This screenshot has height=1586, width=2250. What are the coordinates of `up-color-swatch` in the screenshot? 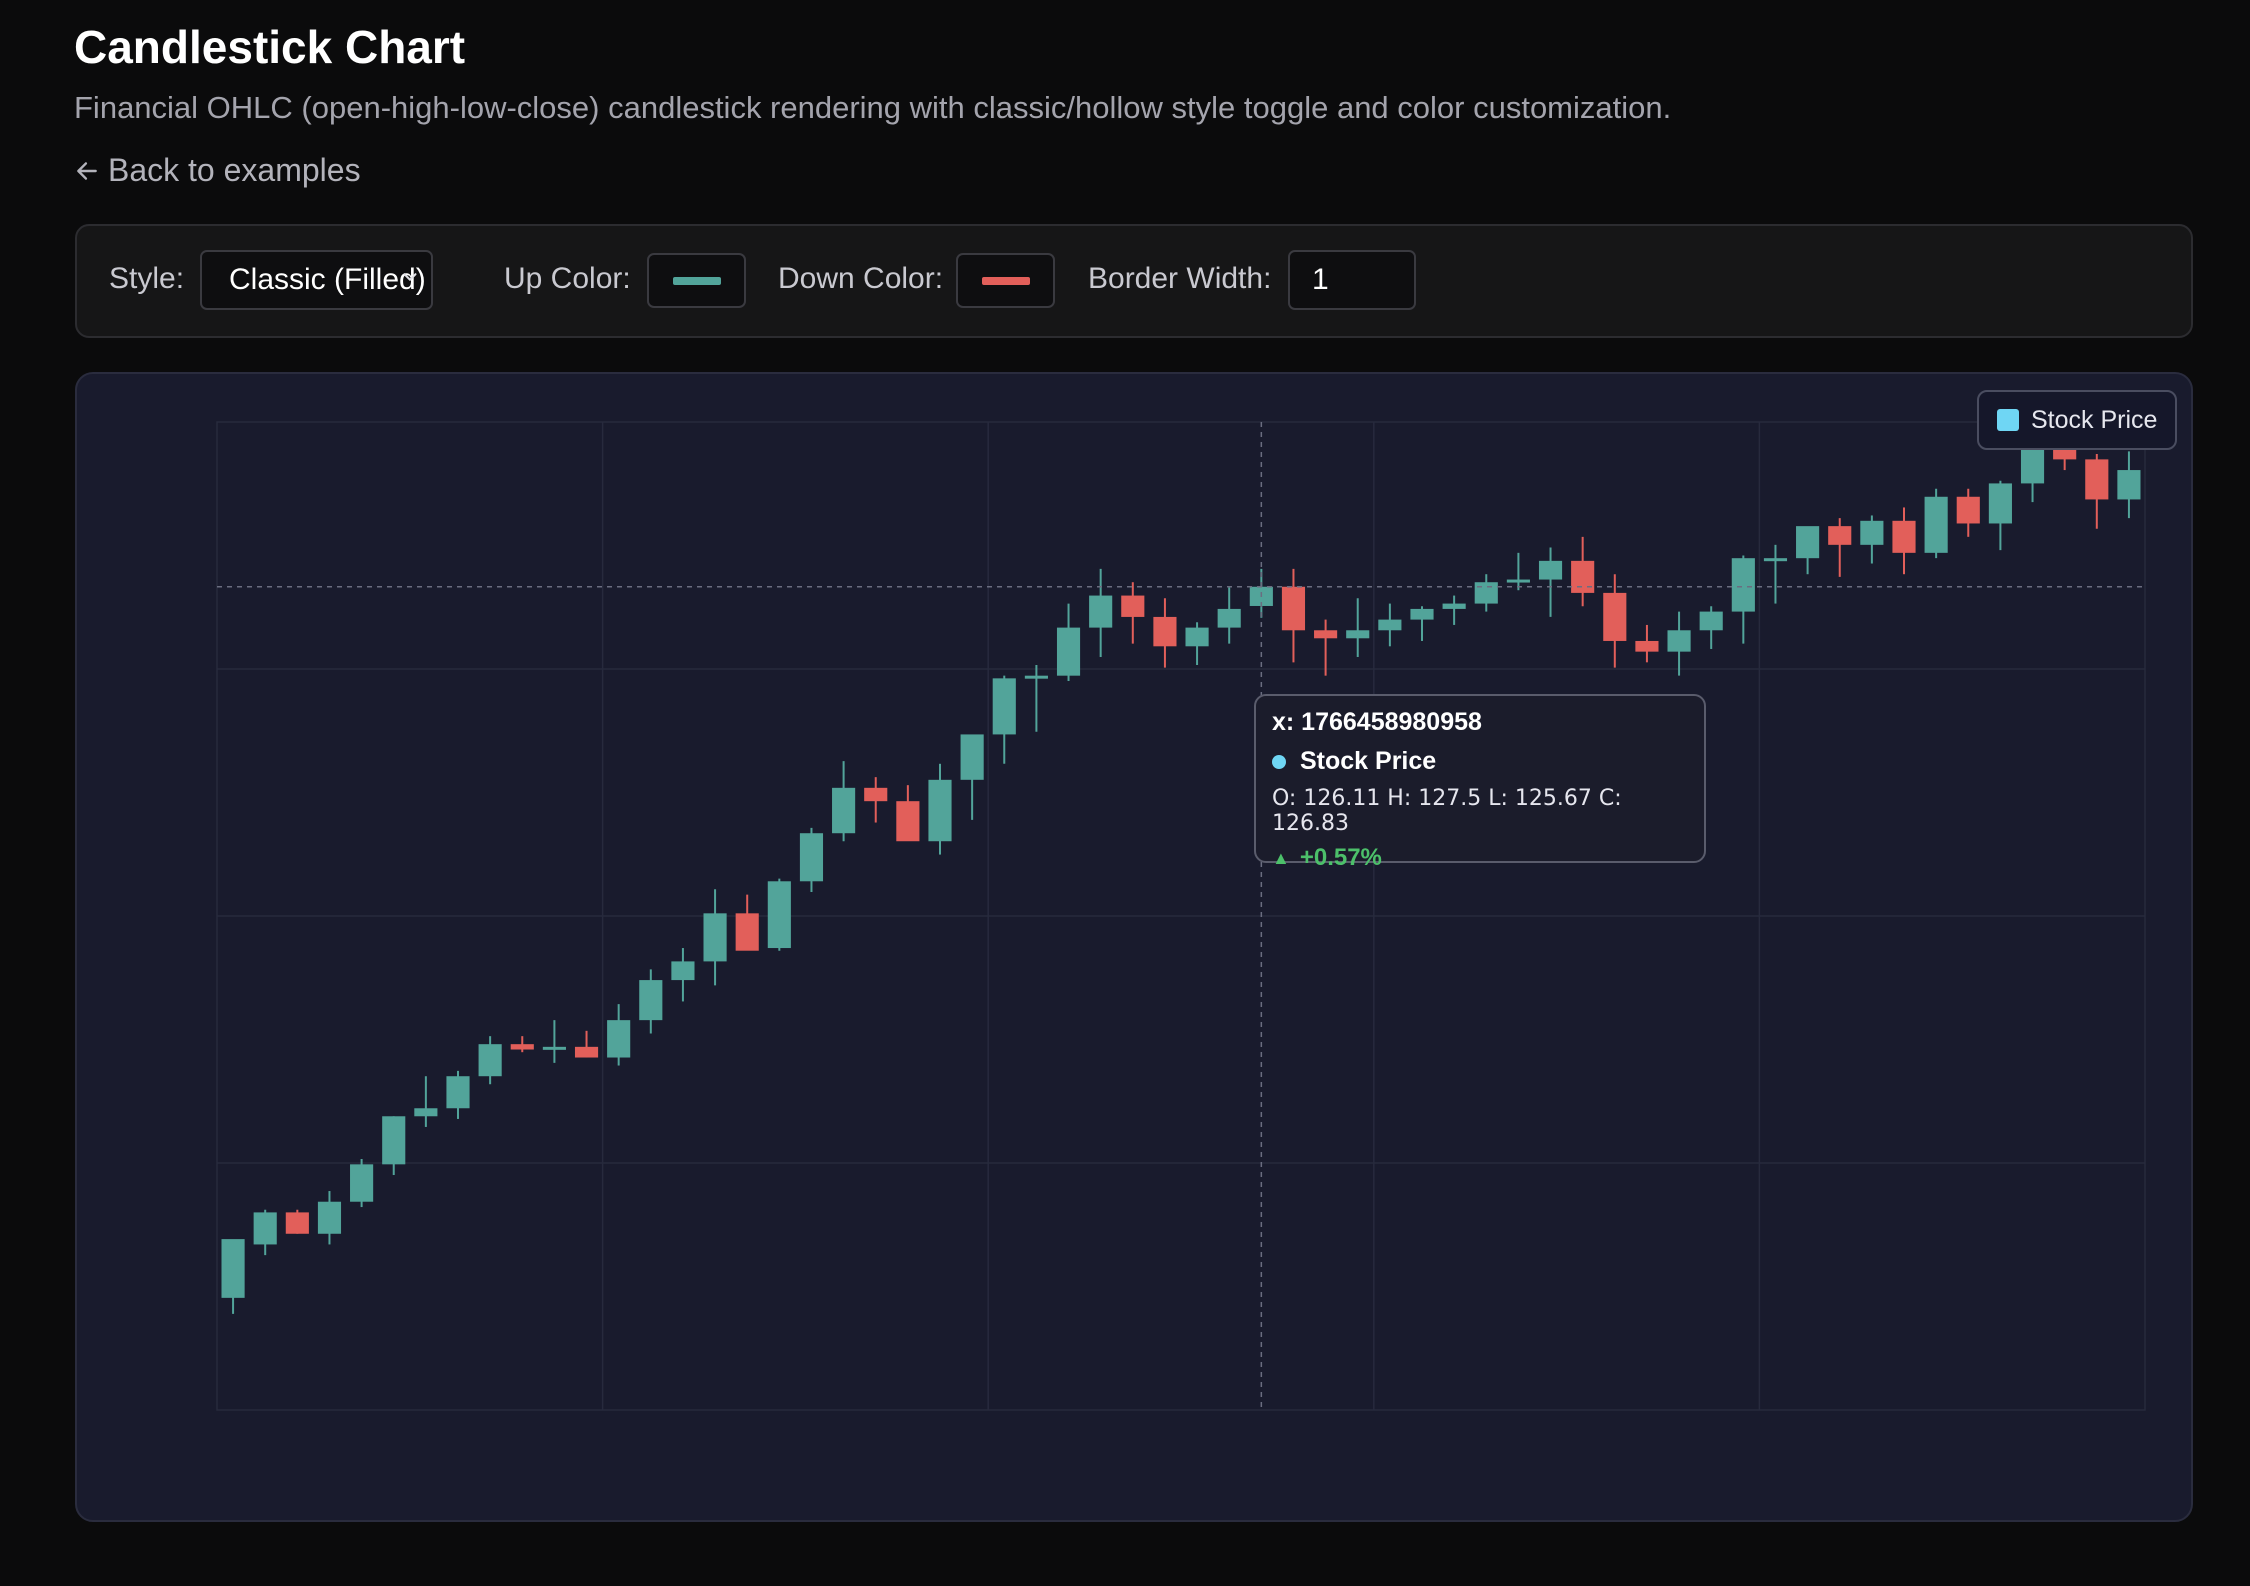 It's located at (697, 281).